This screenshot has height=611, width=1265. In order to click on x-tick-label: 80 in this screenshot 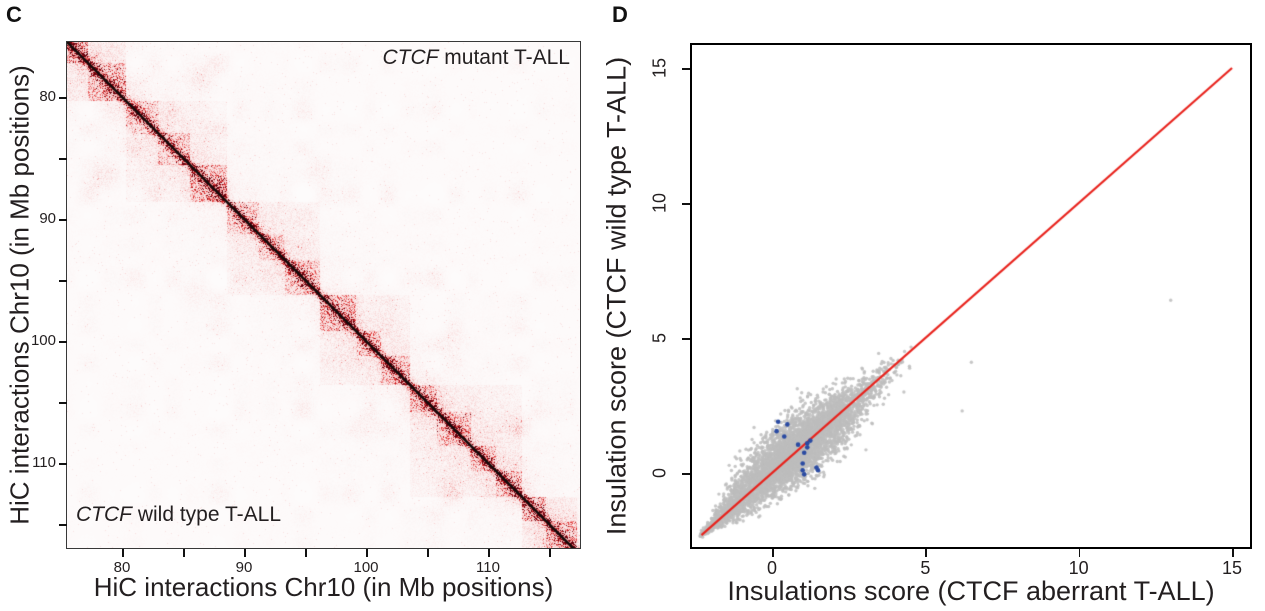, I will do `click(122, 567)`.